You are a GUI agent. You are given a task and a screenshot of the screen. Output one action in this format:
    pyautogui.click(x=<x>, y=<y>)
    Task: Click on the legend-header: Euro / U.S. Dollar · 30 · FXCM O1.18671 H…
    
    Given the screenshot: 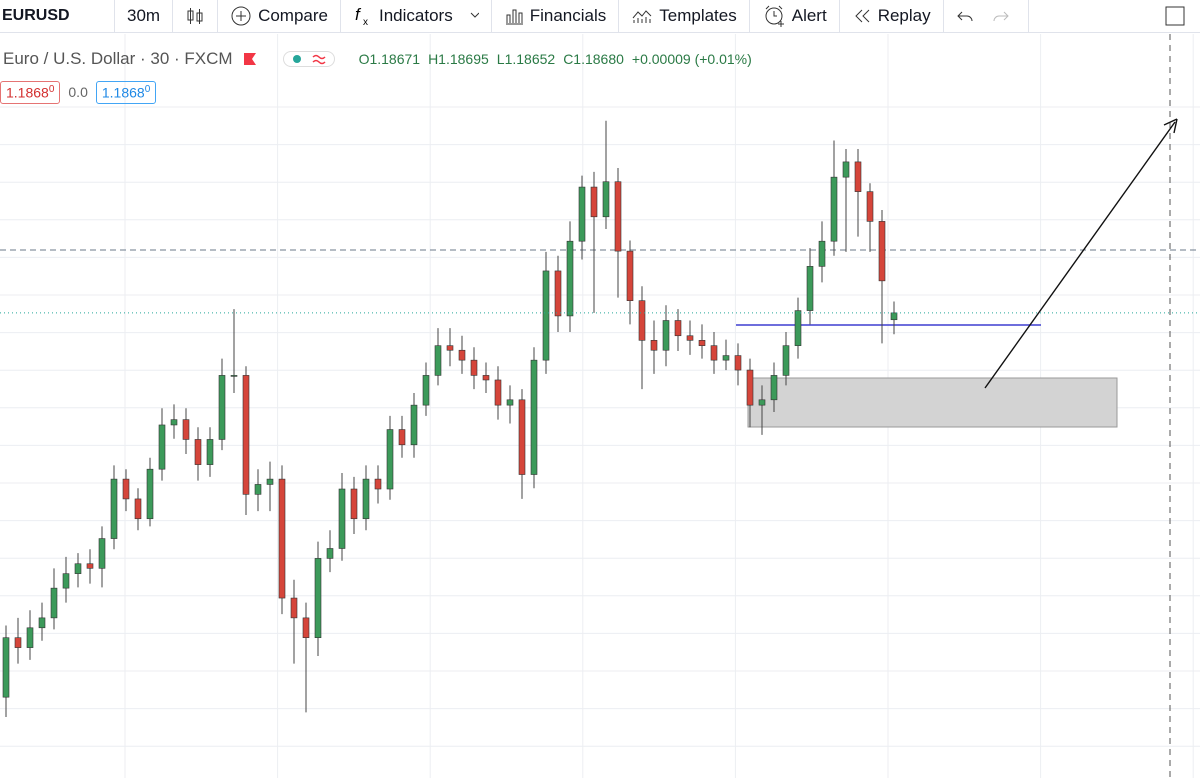 What is the action you would take?
    pyautogui.click(x=376, y=59)
    